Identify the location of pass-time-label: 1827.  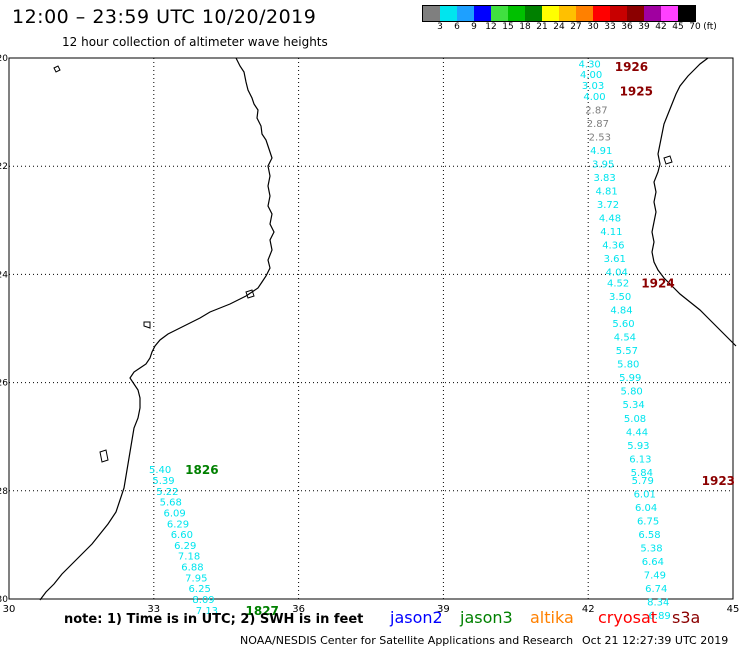
(262, 611).